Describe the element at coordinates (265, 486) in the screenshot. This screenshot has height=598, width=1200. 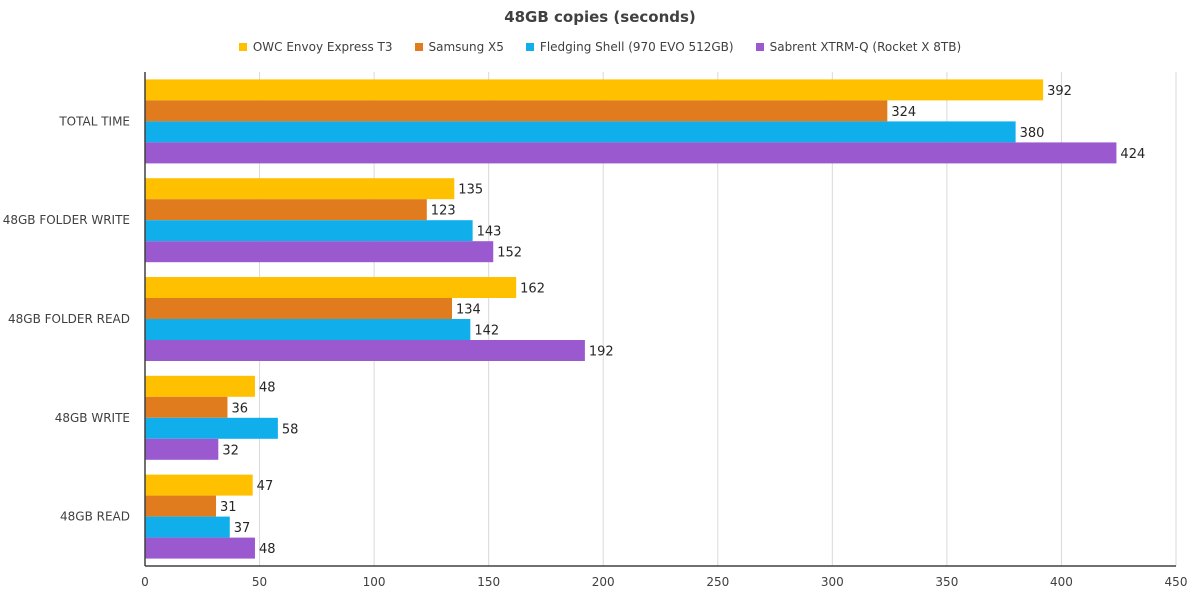
I see `data-label: 47` at that location.